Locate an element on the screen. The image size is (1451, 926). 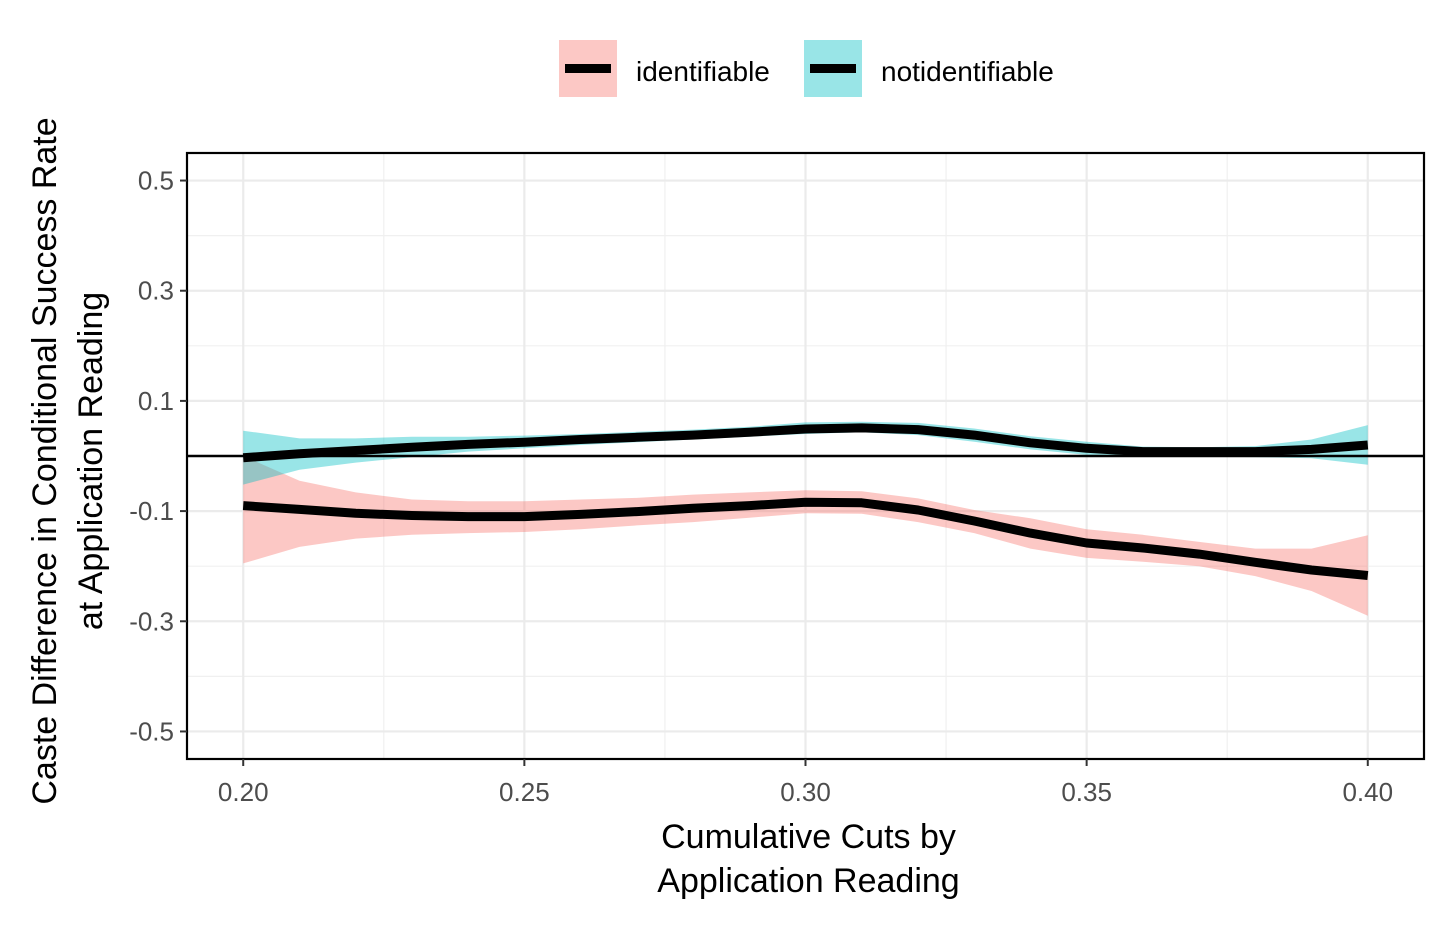
series-line-notidentifiable is located at coordinates (805, 443).